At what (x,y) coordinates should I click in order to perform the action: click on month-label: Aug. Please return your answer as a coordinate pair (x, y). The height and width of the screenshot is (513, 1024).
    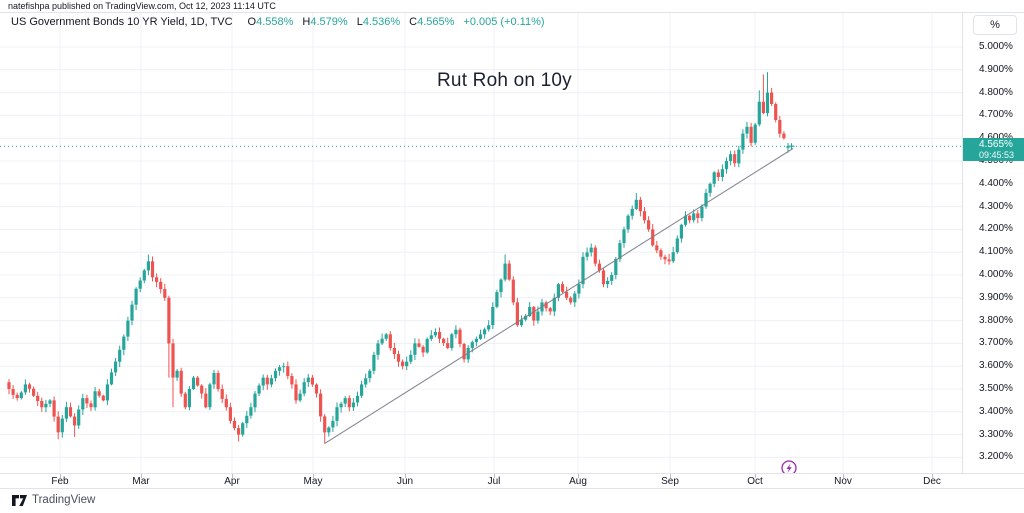
    Looking at the image, I should click on (578, 481).